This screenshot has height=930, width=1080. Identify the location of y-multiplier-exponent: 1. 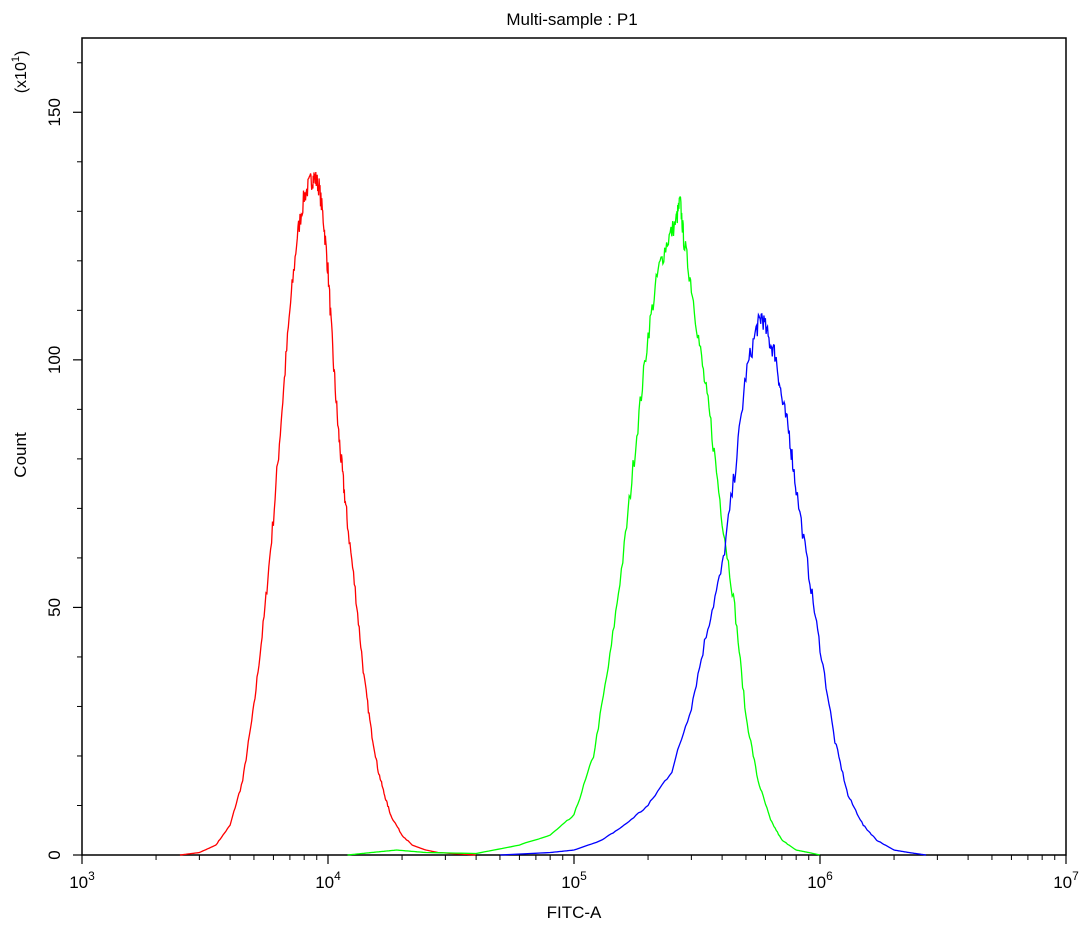
(16, 59).